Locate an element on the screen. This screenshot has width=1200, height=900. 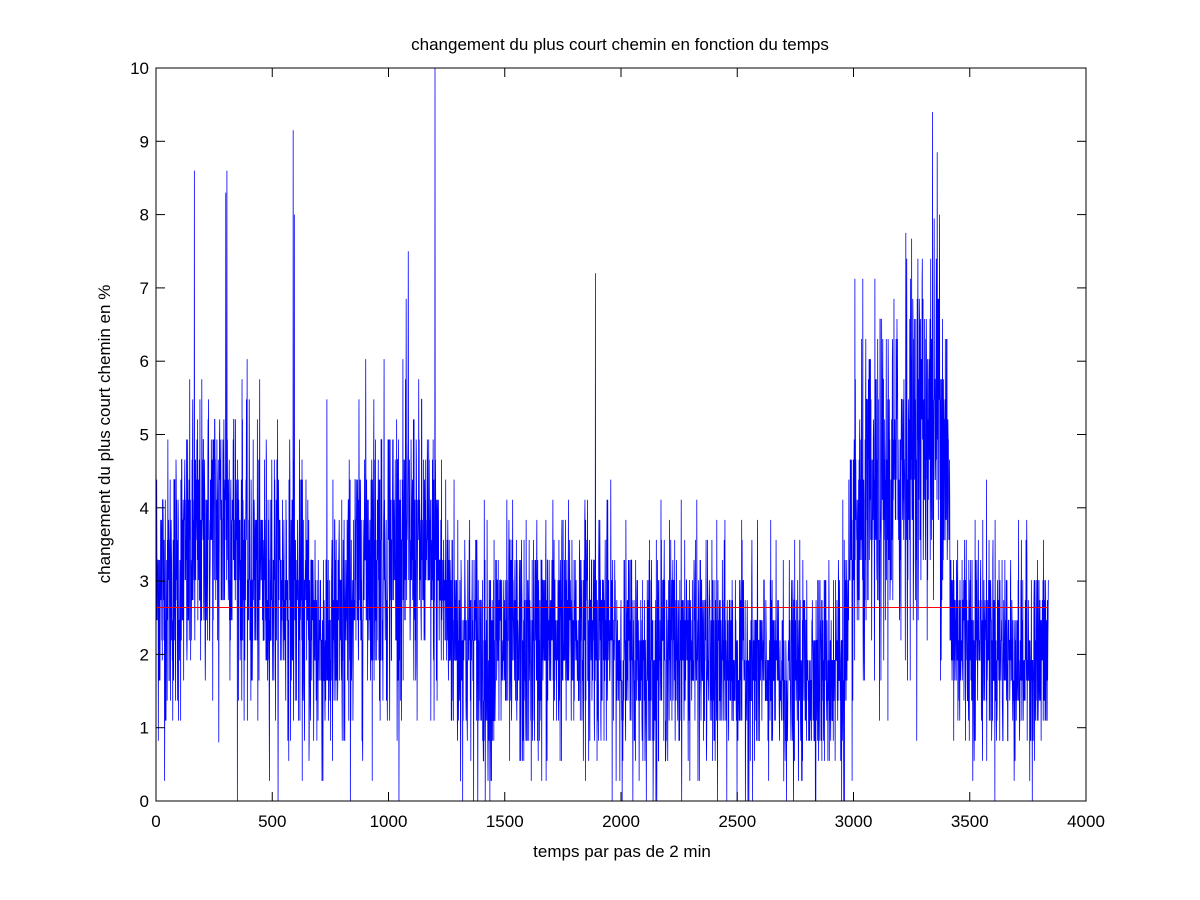
y-tick-label: 6 is located at coordinates (144, 361).